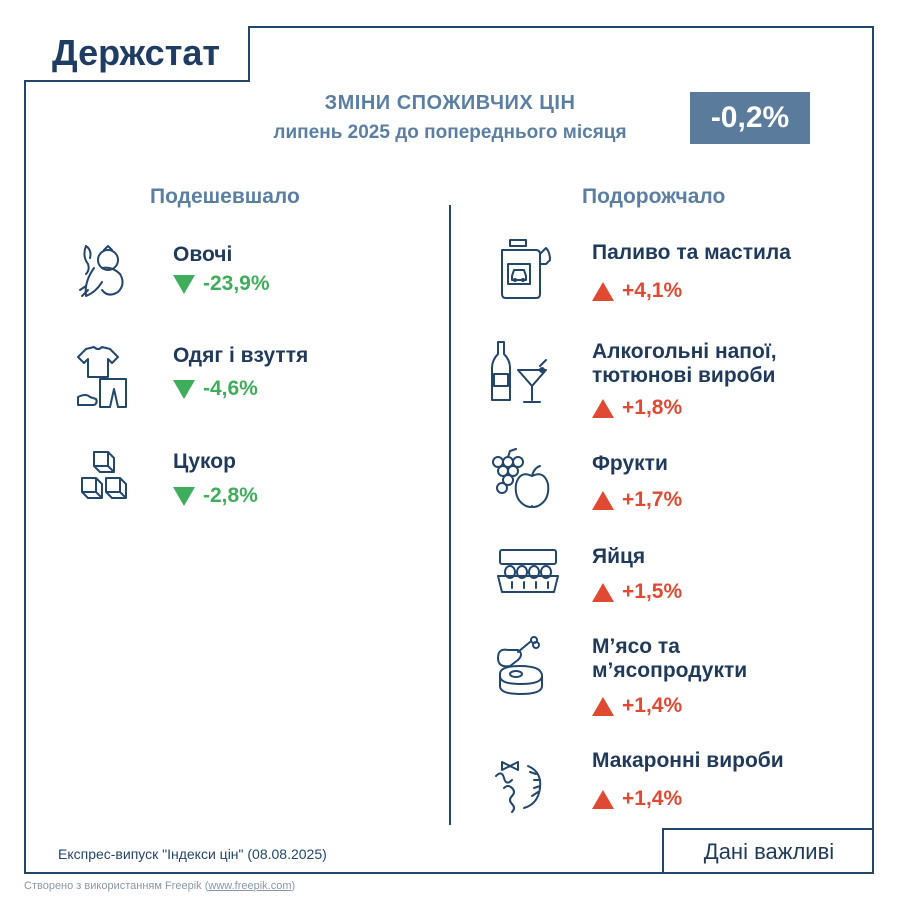 The height and width of the screenshot is (900, 900). Describe the element at coordinates (630, 463) in the screenshot. I see `item-label: Фрукти` at that location.